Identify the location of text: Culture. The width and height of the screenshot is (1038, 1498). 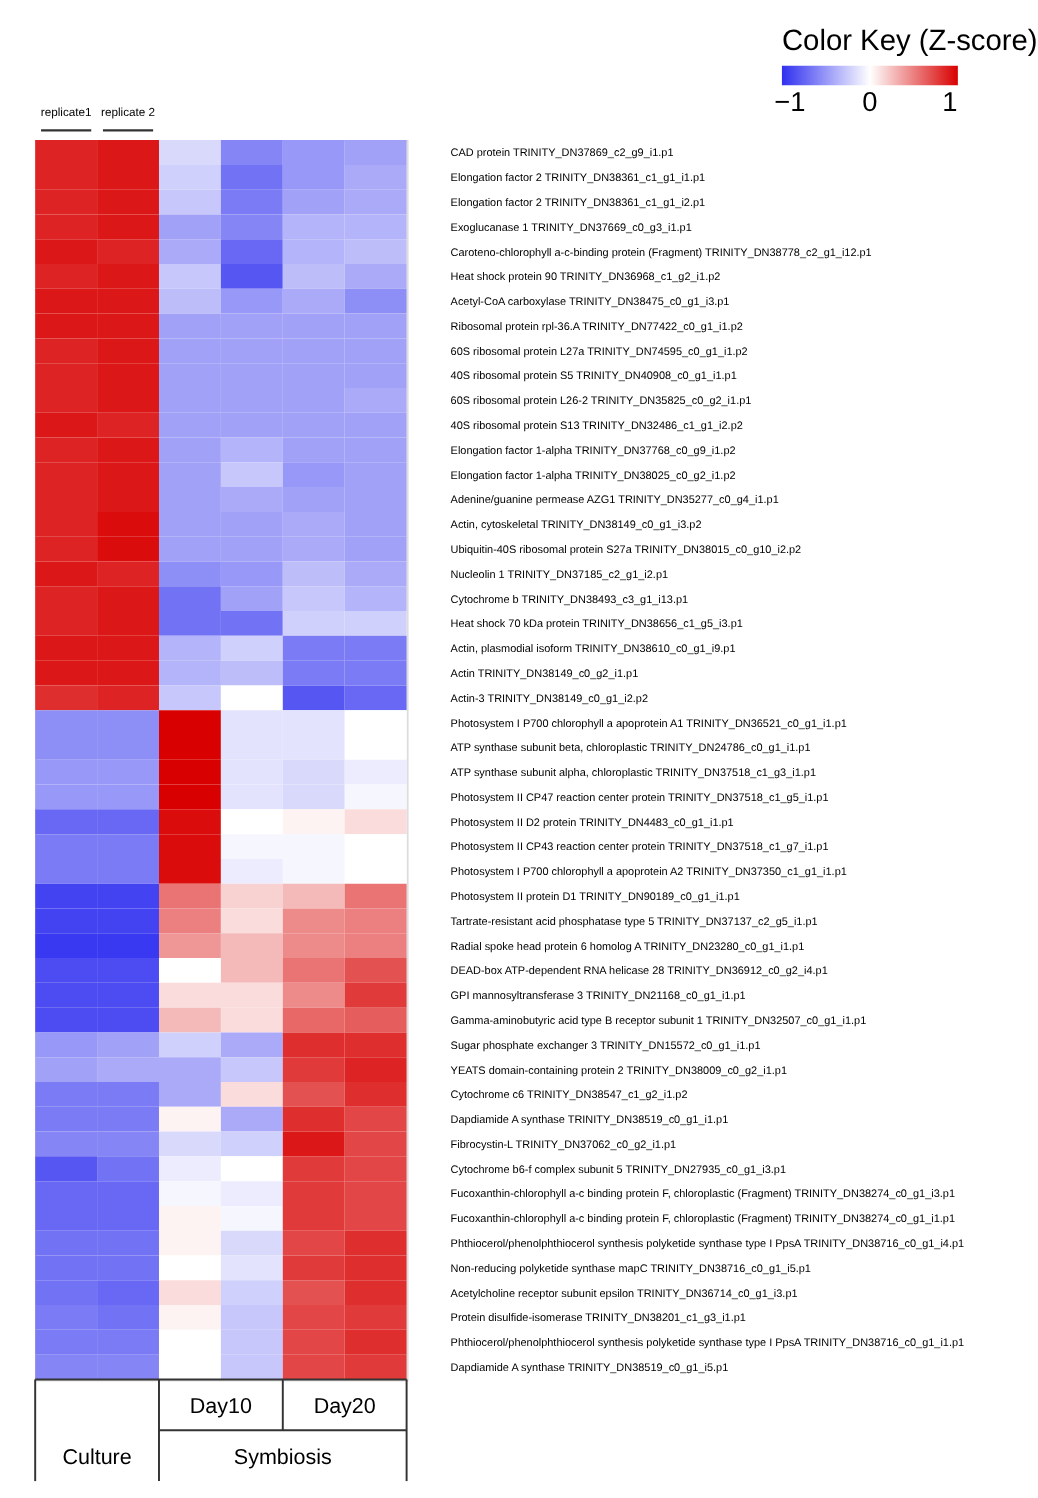
(97, 1457).